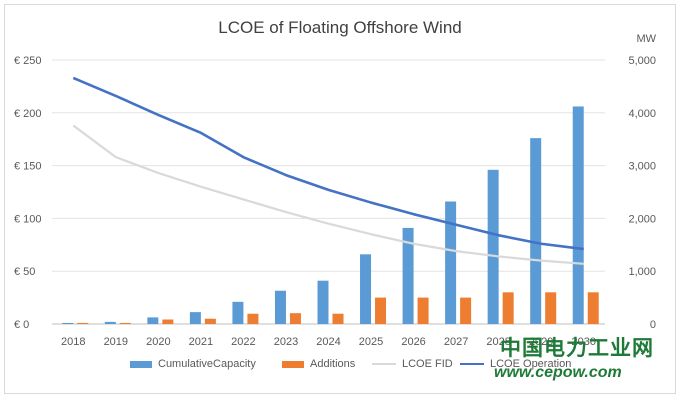 This screenshot has height=400, width=680. I want to click on right-tick-label: 4,000, so click(642, 114).